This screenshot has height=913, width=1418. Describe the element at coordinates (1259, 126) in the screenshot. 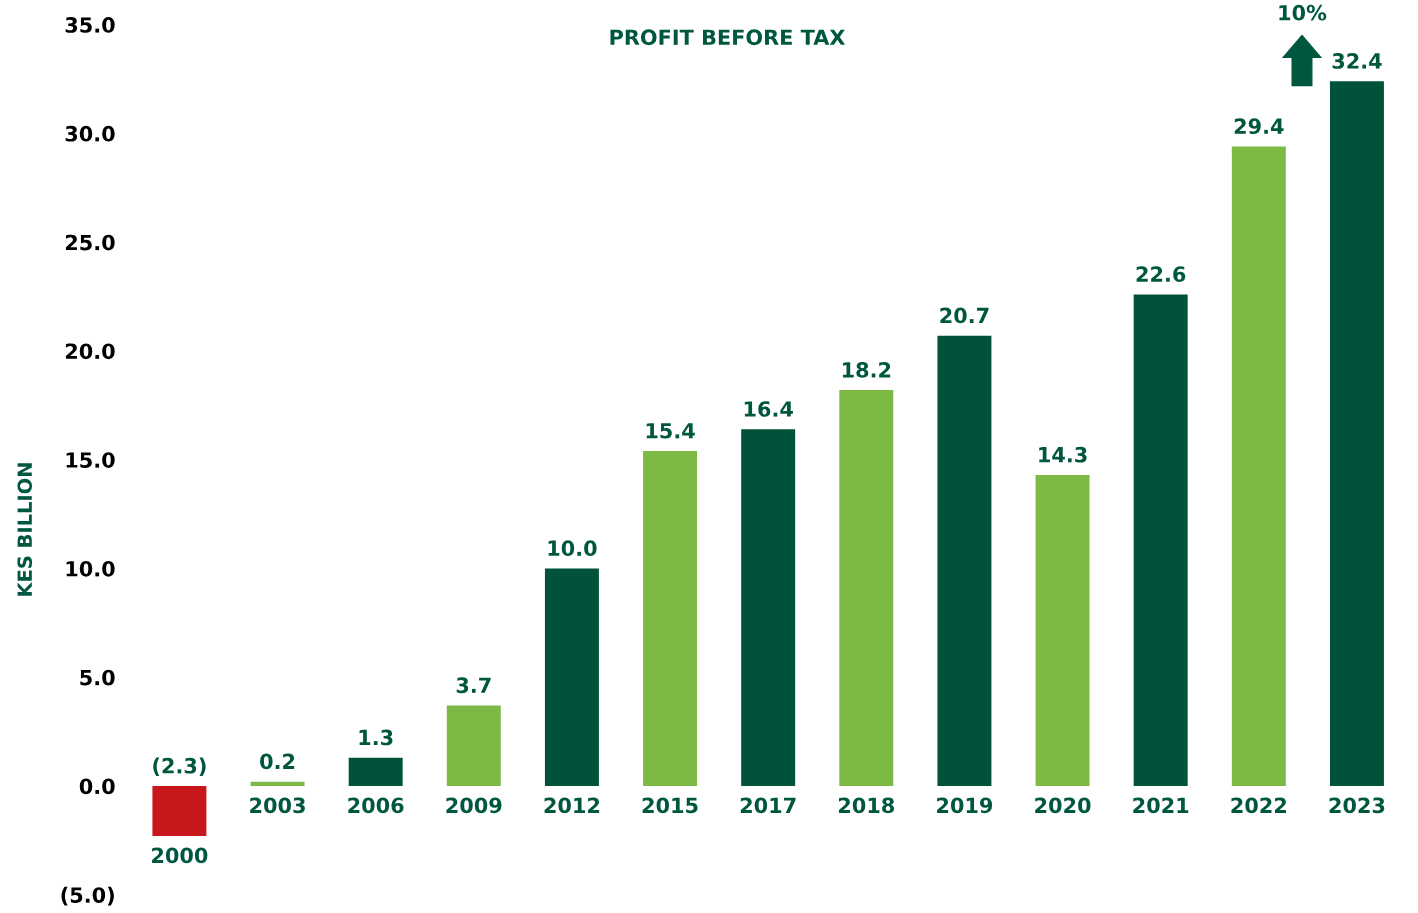

I see `data-label: 29.4` at that location.